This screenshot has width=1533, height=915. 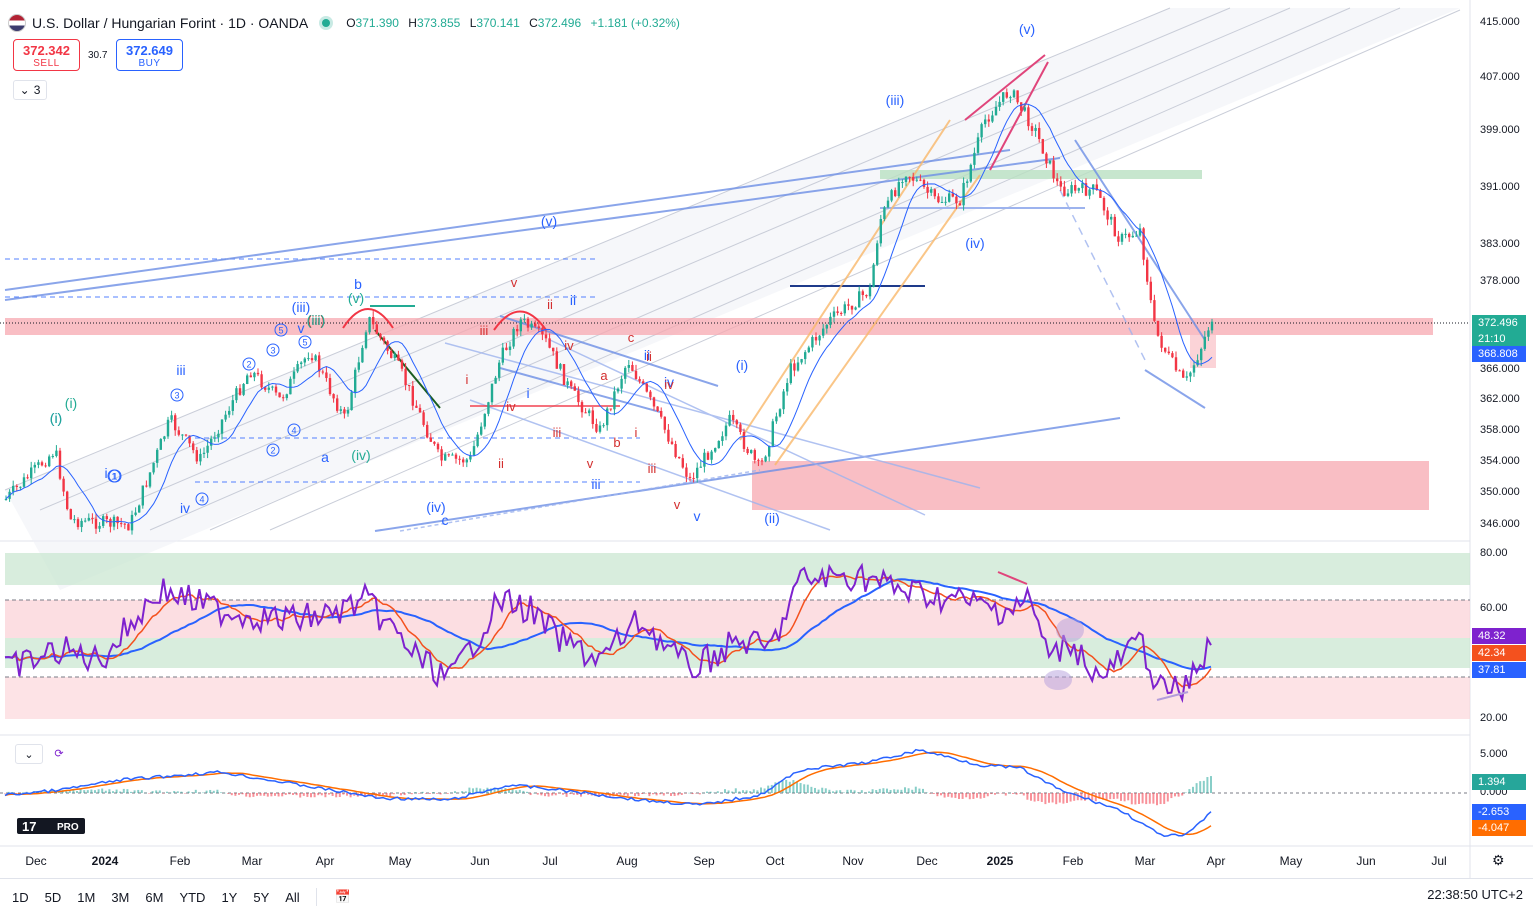 What do you see at coordinates (20, 897) in the screenshot?
I see `timeframe-1d: 1D` at bounding box center [20, 897].